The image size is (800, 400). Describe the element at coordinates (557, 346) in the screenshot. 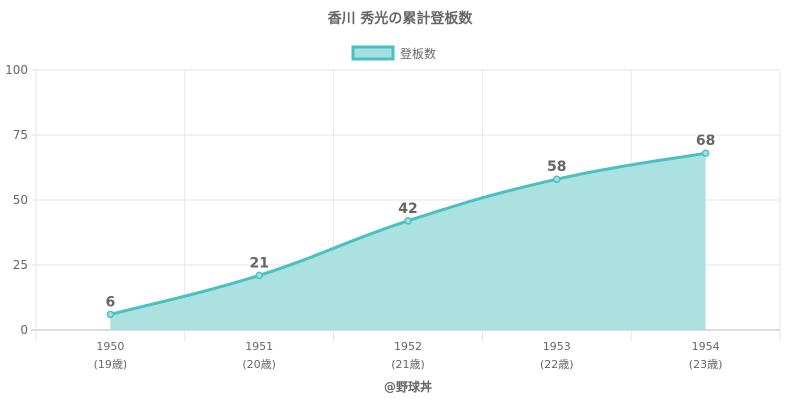

I see `x-tick-label: 1953` at that location.